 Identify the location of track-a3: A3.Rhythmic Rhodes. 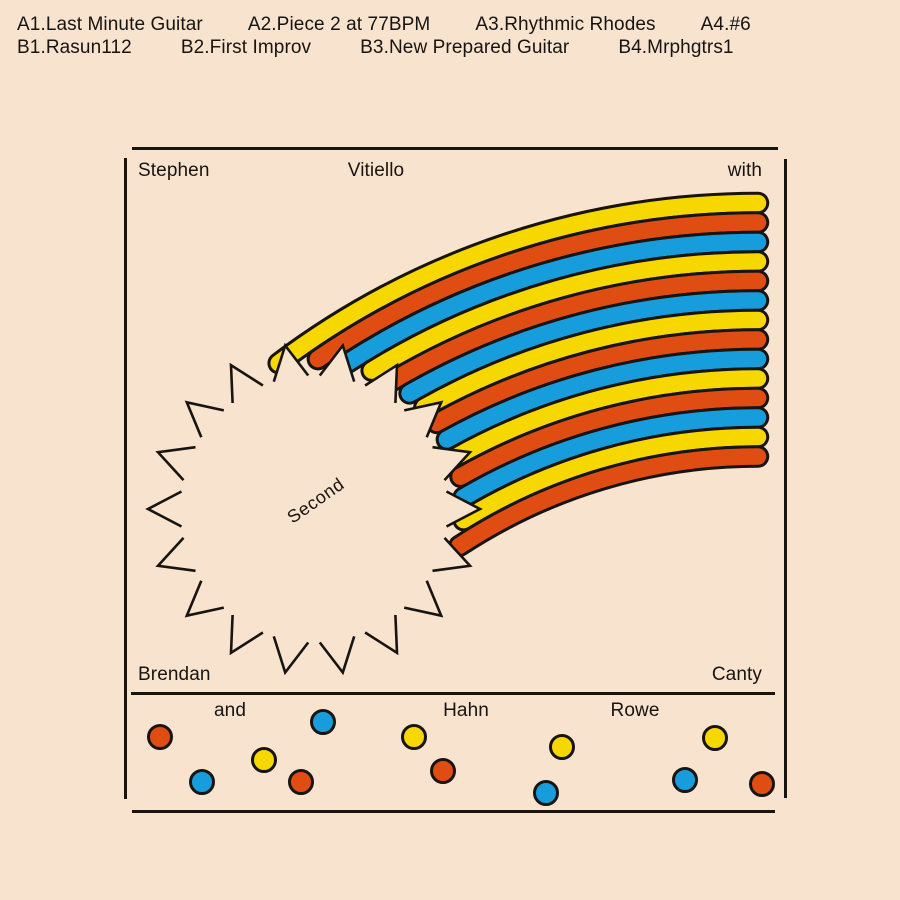
(565, 24).